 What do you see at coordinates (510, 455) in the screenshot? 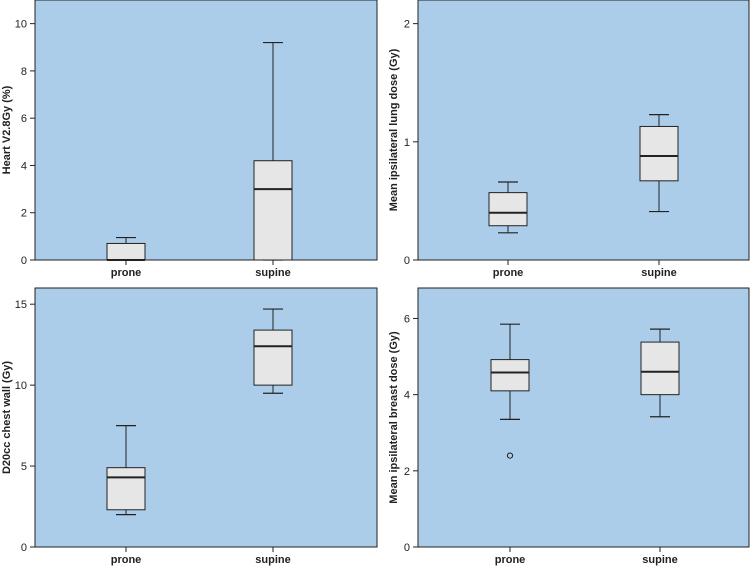
I see `outlier-point` at bounding box center [510, 455].